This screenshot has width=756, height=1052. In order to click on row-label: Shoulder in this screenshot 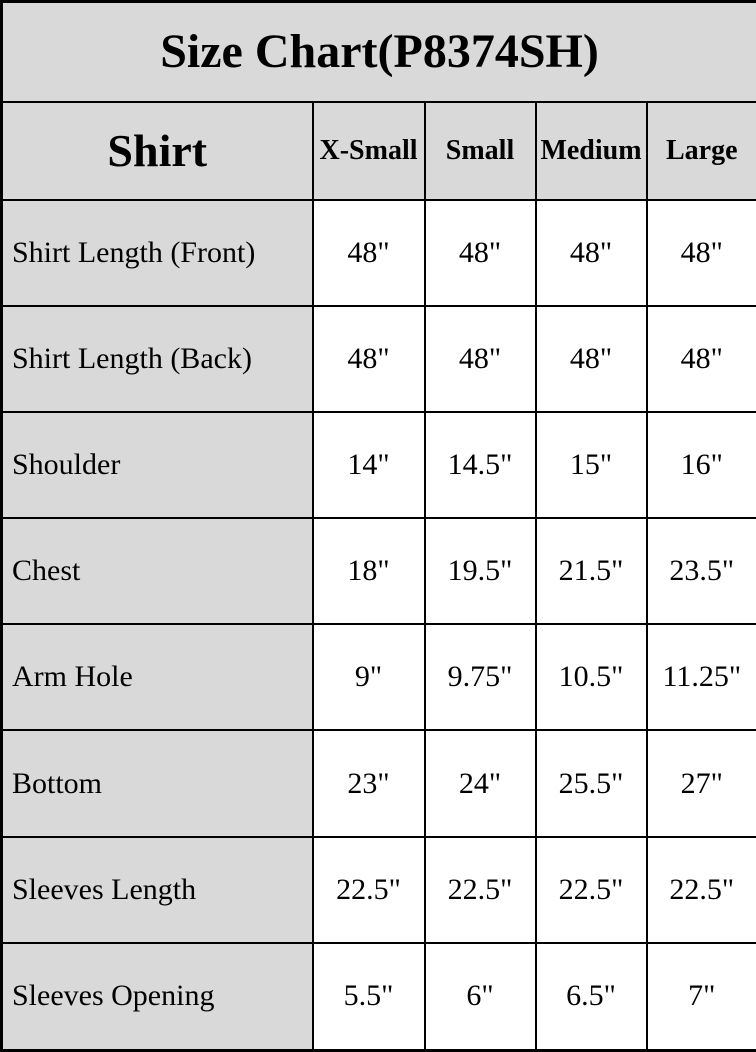, I will do `click(157, 465)`.